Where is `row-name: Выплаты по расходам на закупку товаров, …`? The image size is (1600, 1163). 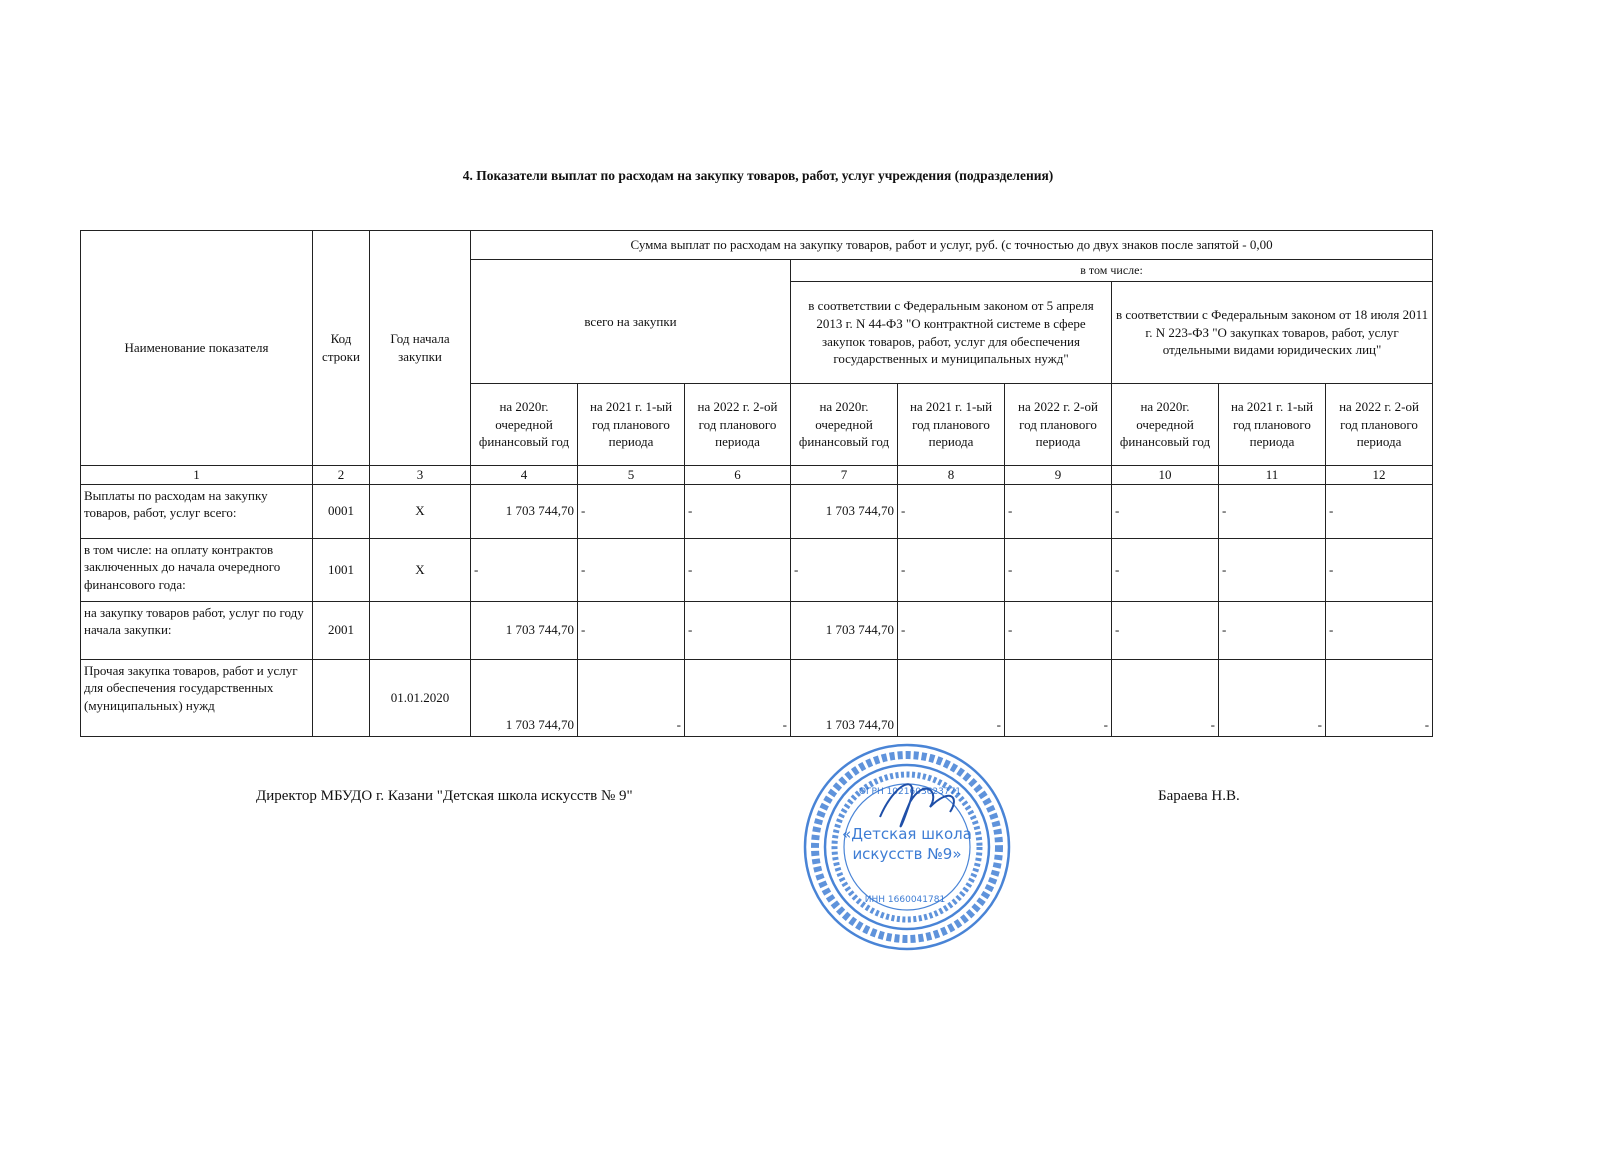 row-name: Выплаты по расходам на закупку товаров, … is located at coordinates (196, 511).